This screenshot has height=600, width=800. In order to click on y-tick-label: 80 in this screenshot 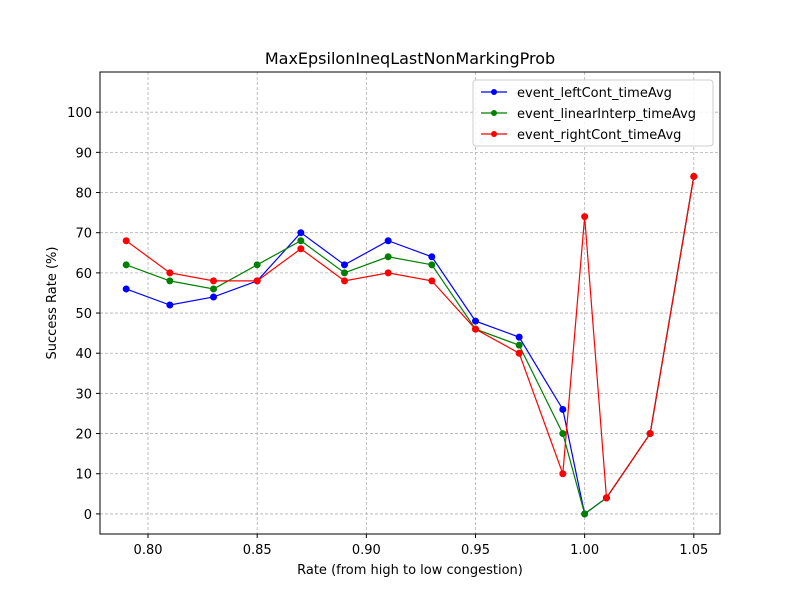, I will do `click(83, 194)`.